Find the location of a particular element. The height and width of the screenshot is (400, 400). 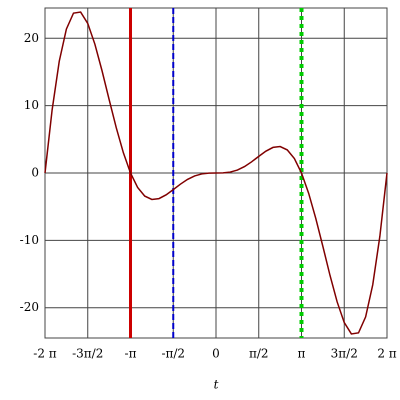

x-tick-label: 3π/2 is located at coordinates (344, 354).